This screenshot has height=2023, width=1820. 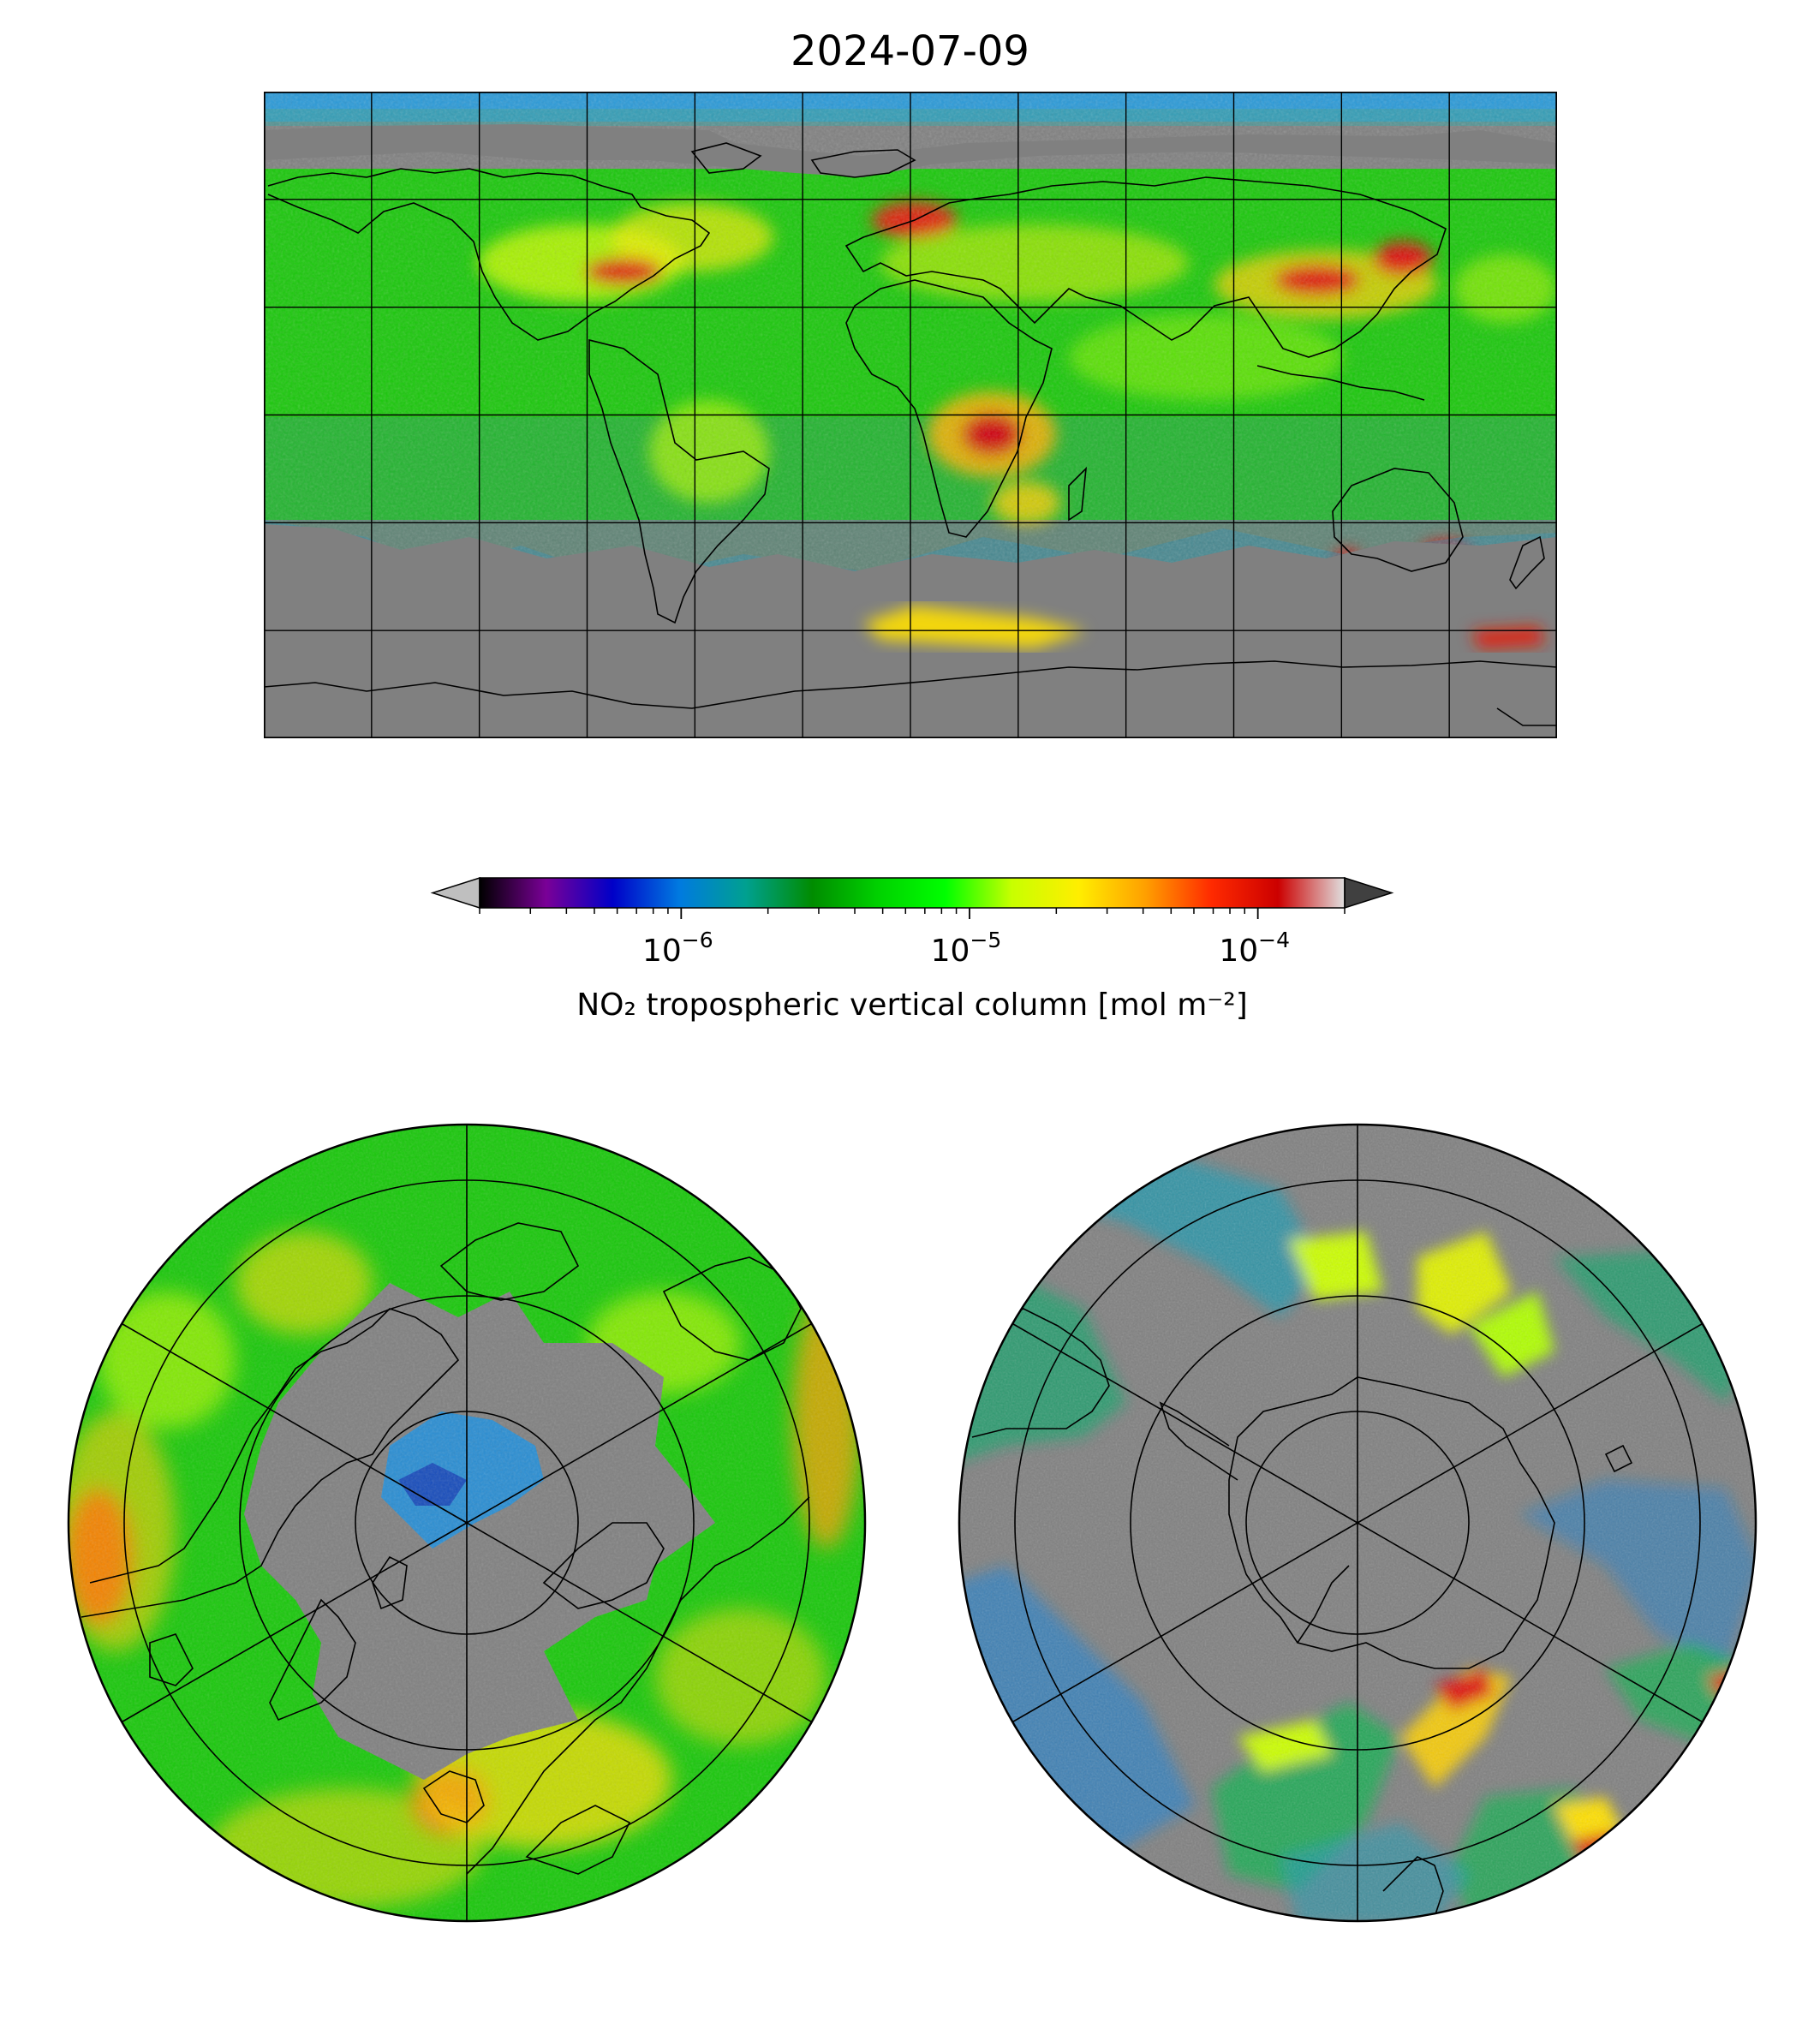 I want to click on figure-title: 2024-07-09, so click(x=910, y=51).